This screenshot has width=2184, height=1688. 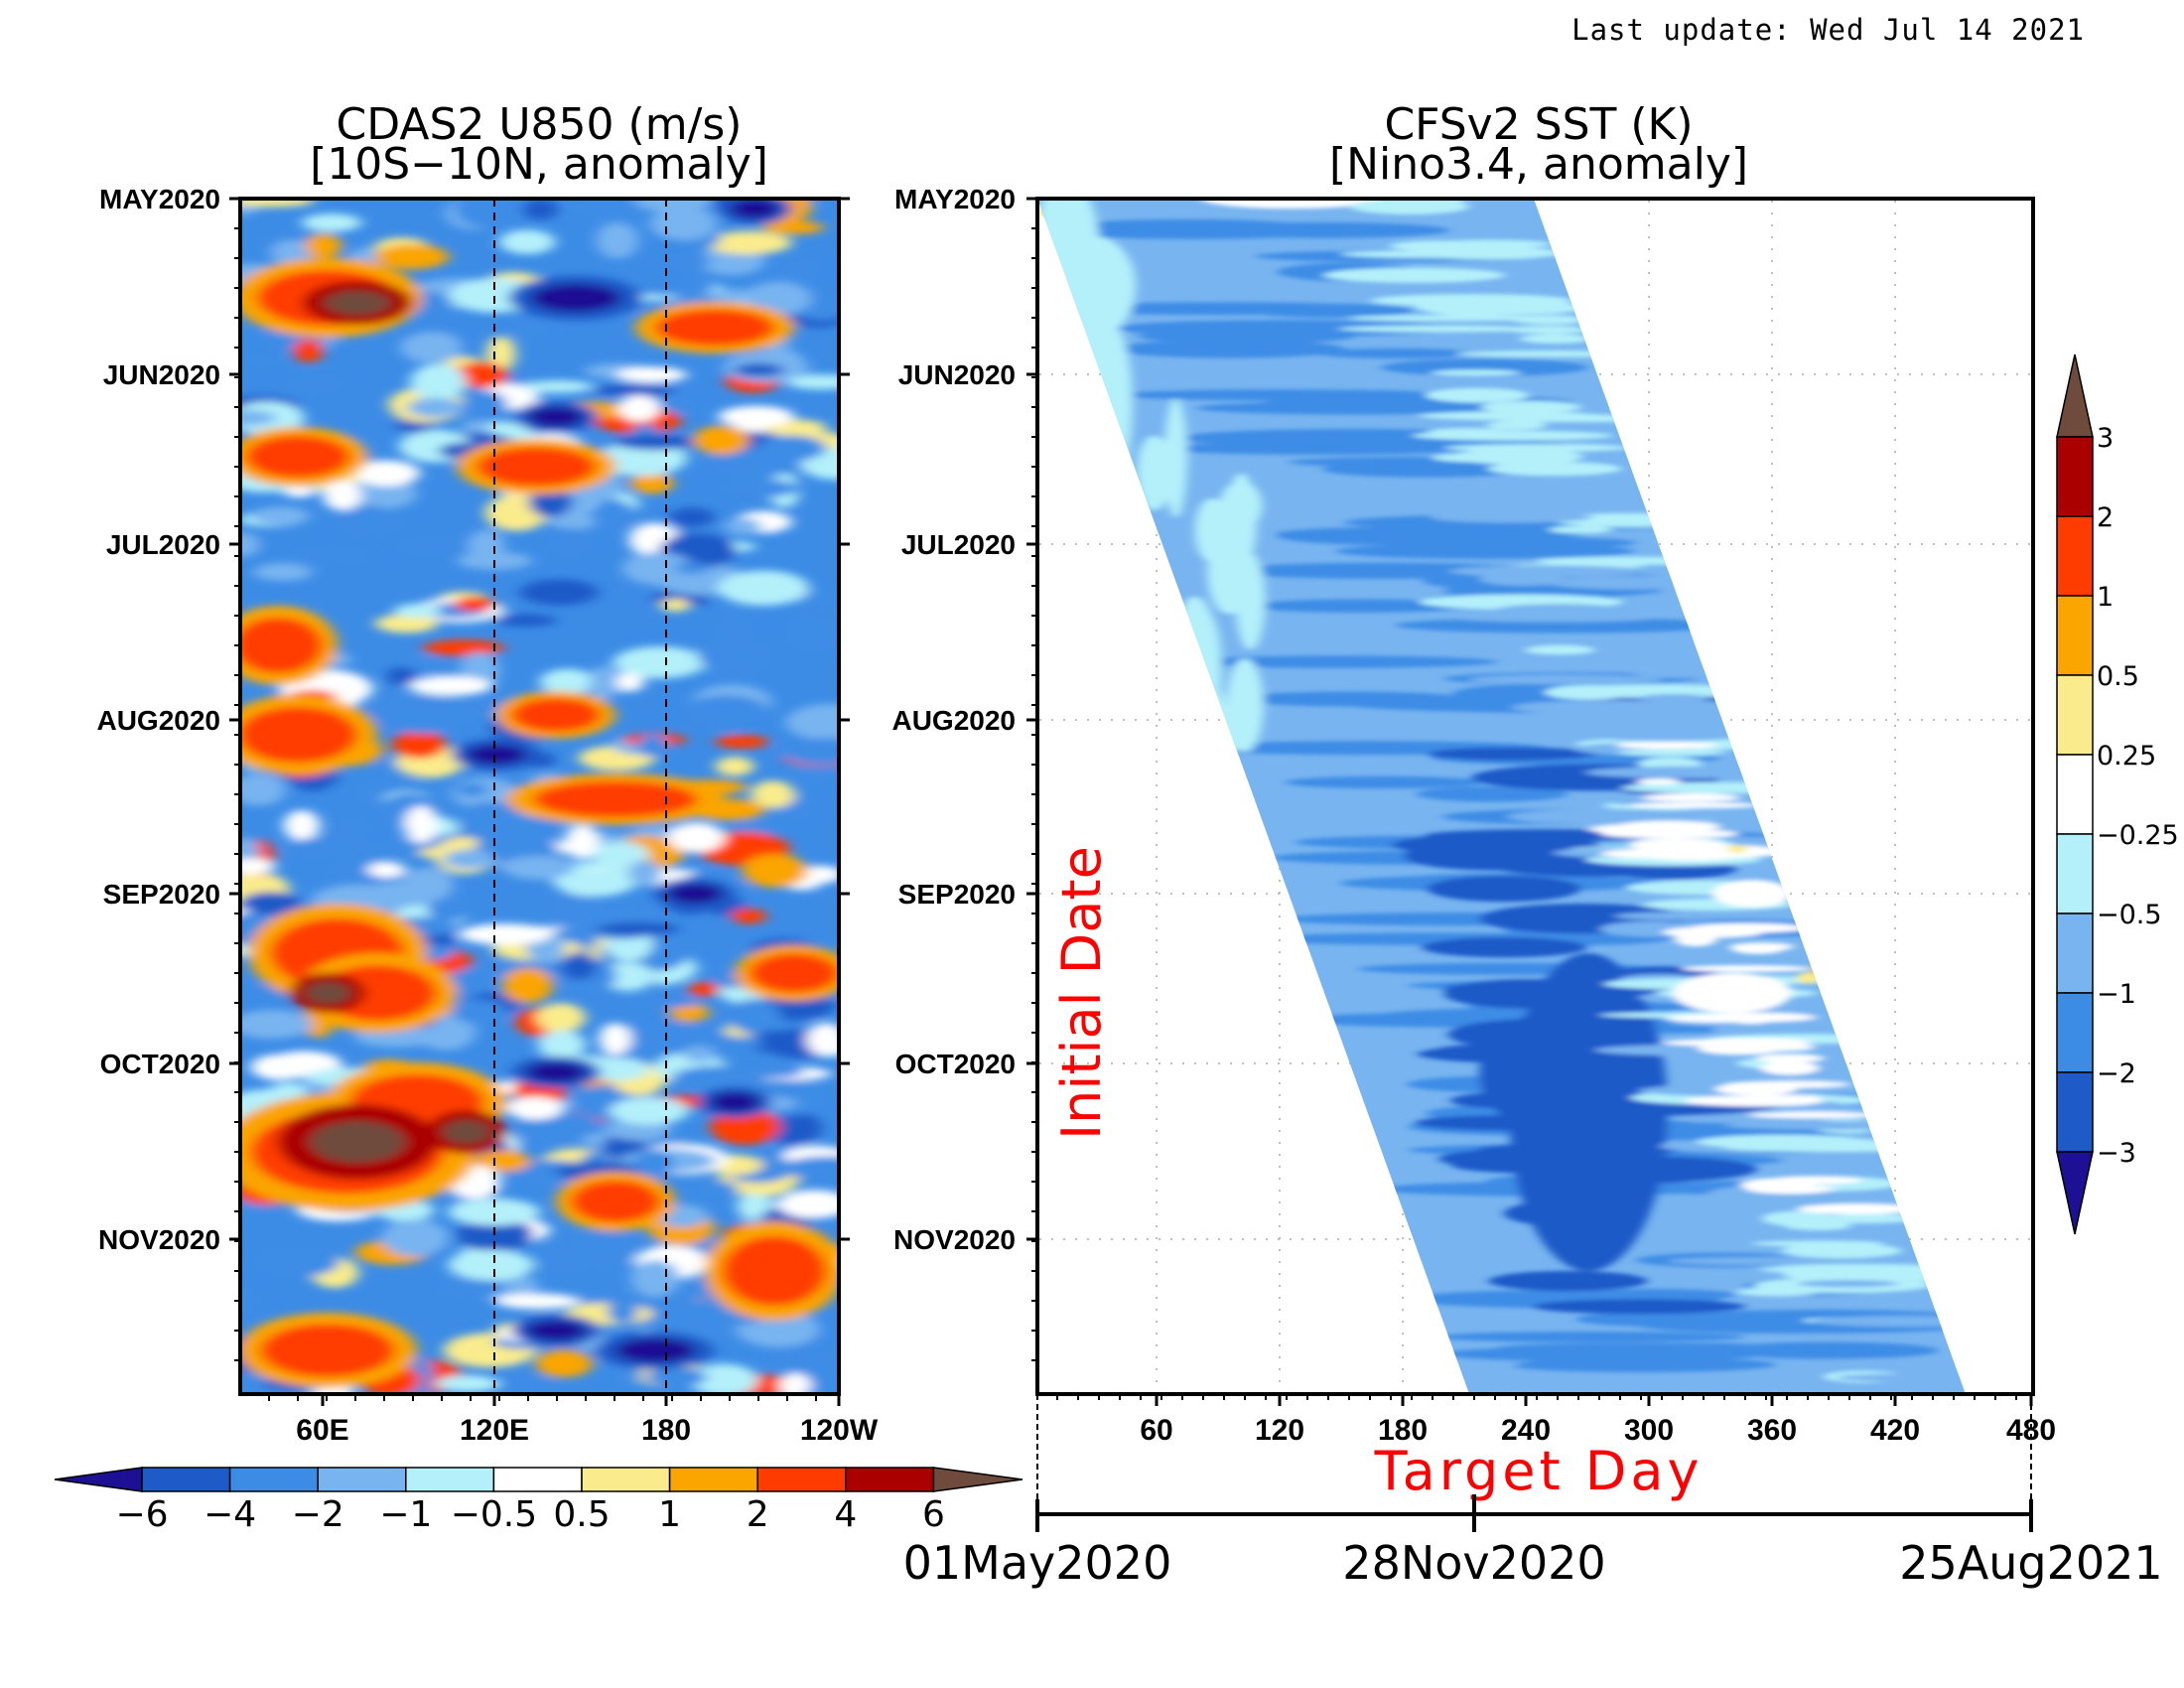 What do you see at coordinates (1556, 1420) in the screenshot?
I see `sst-x-axis: 60 120 180 240 300 360 420 480` at bounding box center [1556, 1420].